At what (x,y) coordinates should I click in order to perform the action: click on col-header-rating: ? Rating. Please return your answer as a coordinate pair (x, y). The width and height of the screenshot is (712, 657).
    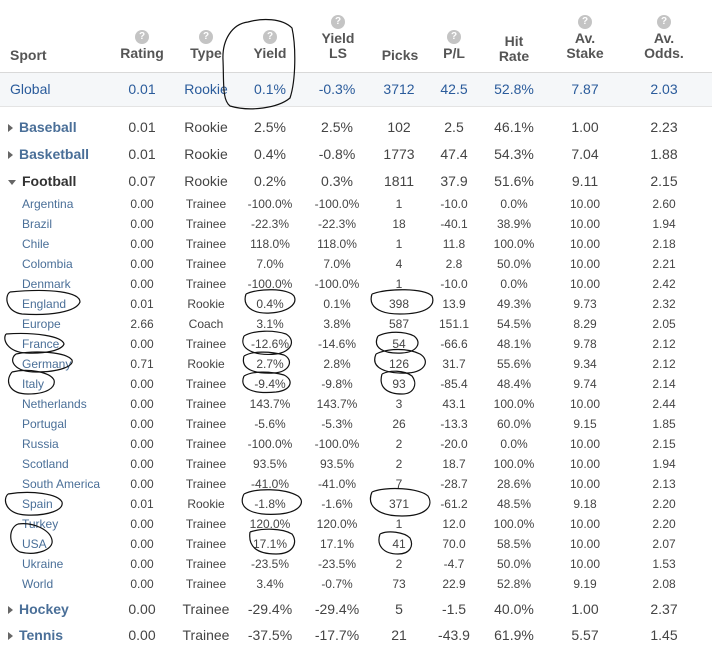
    Looking at the image, I should click on (142, 45).